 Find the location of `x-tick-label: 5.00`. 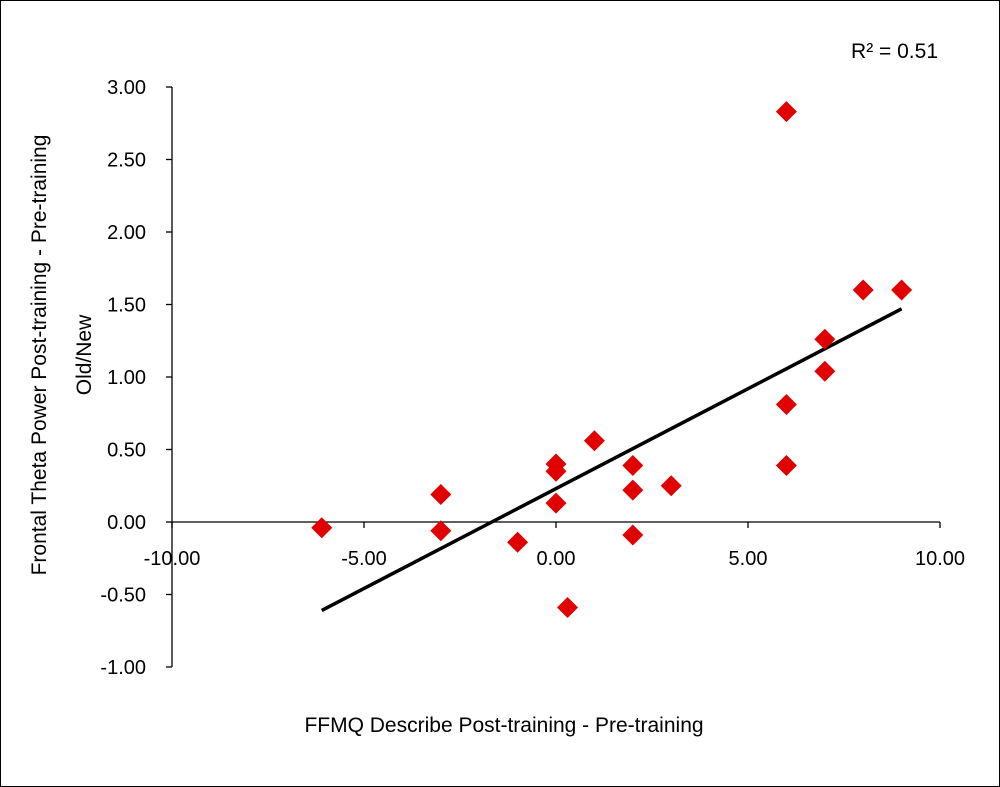

x-tick-label: 5.00 is located at coordinates (748, 559).